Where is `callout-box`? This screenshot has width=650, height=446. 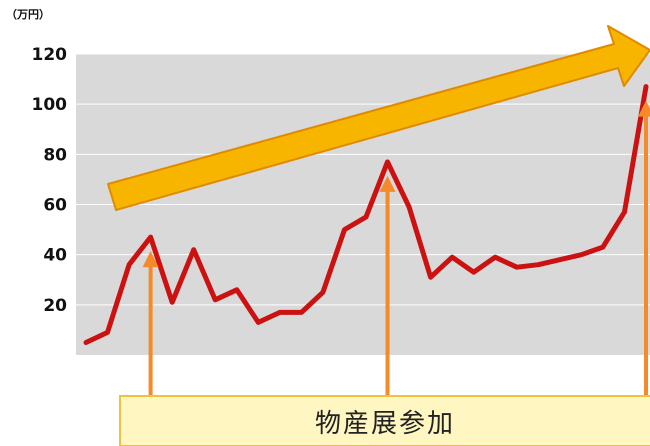 callout-box is located at coordinates (384, 420).